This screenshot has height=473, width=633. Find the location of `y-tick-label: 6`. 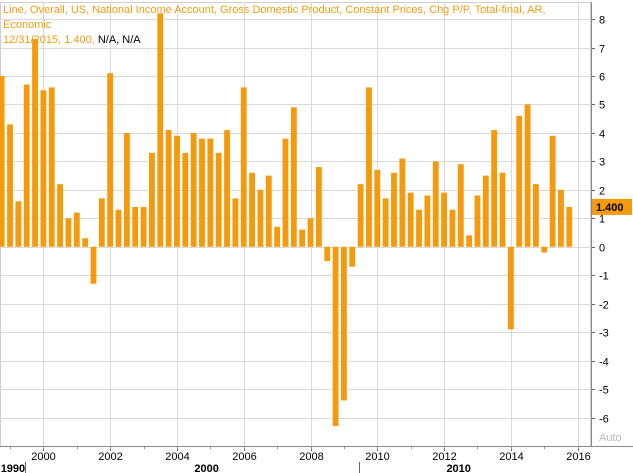

y-tick-label: 6 is located at coordinates (602, 78).